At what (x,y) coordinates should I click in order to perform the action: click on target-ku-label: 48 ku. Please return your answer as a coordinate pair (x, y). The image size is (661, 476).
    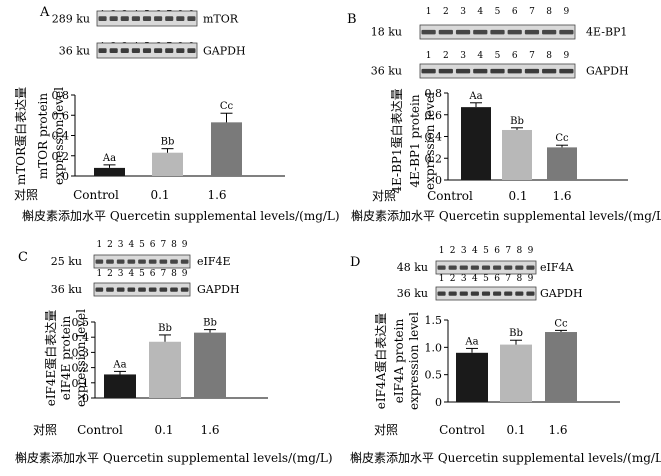
    Looking at the image, I should click on (412, 267).